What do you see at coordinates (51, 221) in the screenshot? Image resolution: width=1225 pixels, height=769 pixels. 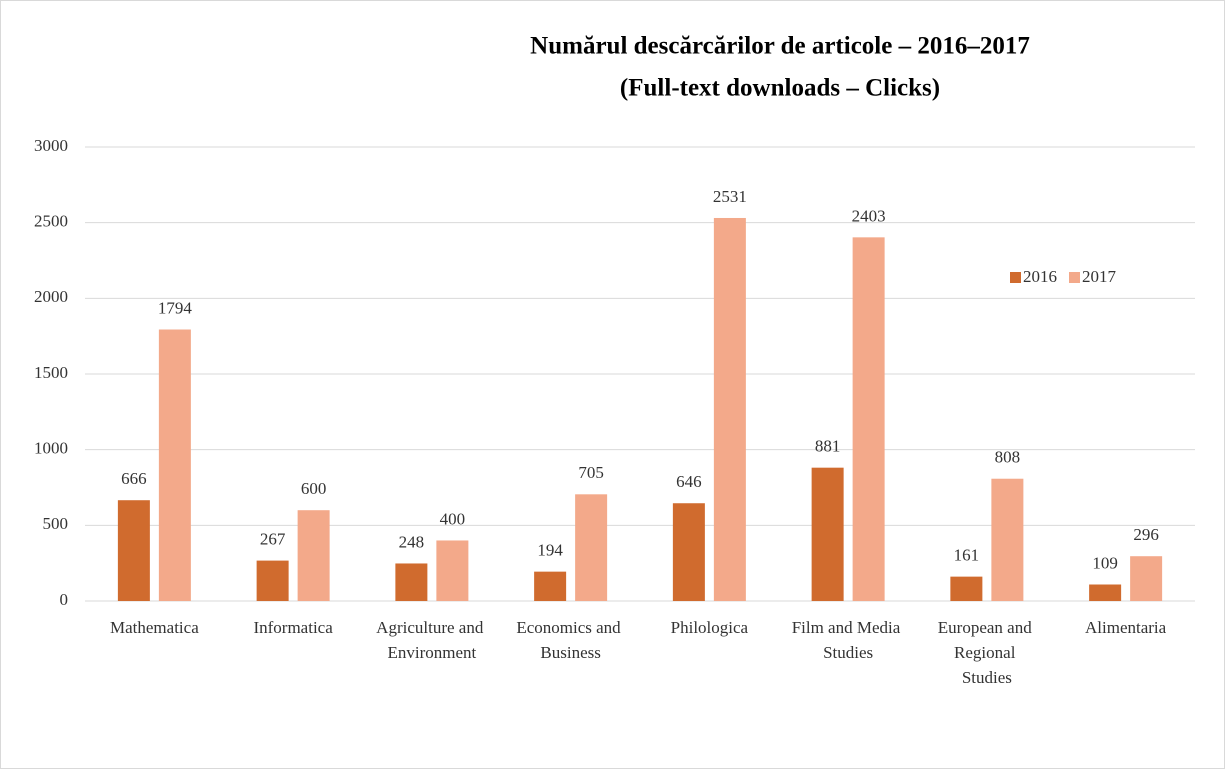 I see `y-tick-label: 2500` at bounding box center [51, 221].